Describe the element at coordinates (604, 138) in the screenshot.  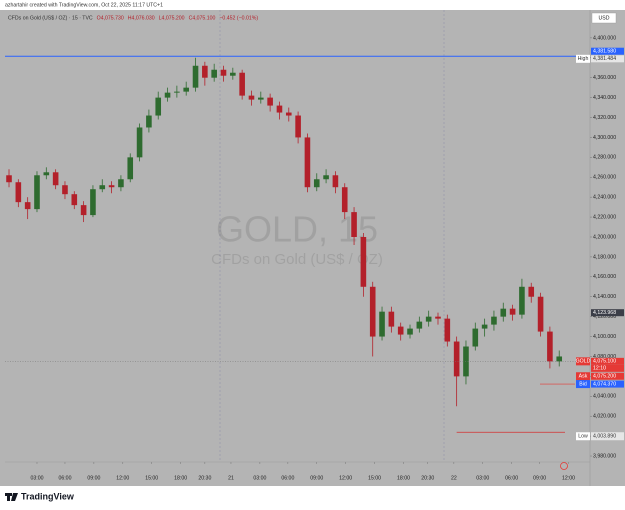
I see `y-tick-label: 4,300.000` at that location.